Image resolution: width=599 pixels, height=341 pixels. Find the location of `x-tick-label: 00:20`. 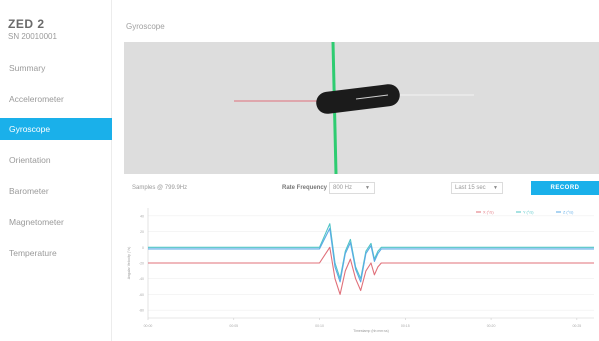

x-tick-label: 00:20 is located at coordinates (491, 326).